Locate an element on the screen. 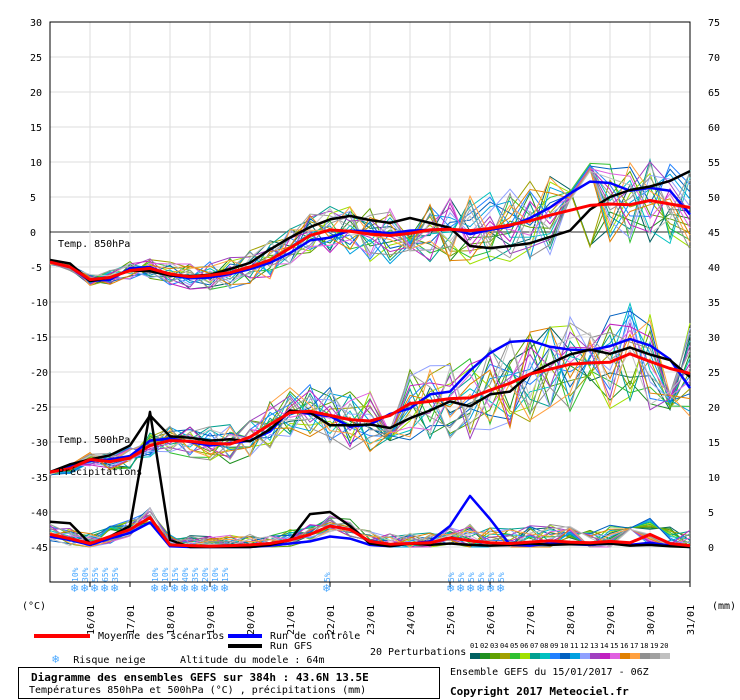 The image size is (740, 700). x-tick-label: 30/01 is located at coordinates (651, 620).